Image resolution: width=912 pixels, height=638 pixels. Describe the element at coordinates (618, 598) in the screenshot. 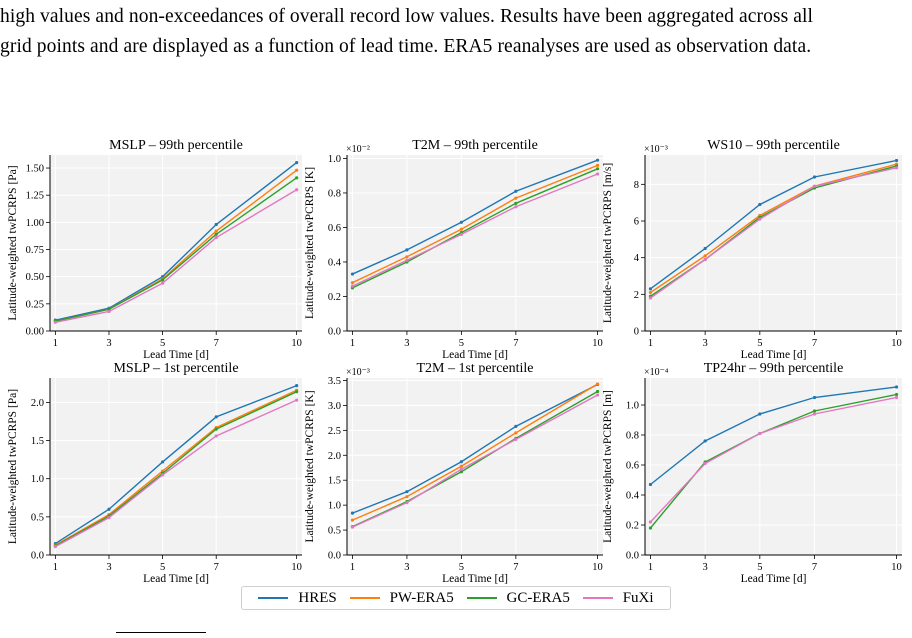

I see `legend-item-fuxi: FuXi` at that location.